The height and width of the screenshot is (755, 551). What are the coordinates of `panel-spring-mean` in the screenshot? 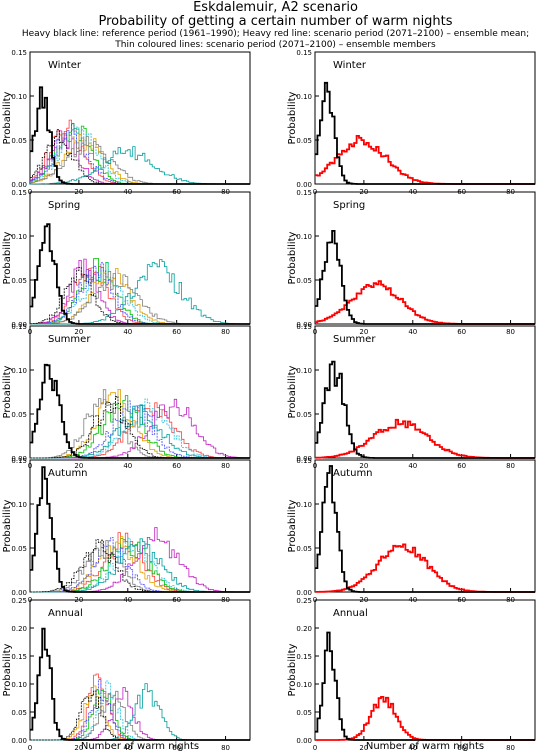 It's located at (425, 258).